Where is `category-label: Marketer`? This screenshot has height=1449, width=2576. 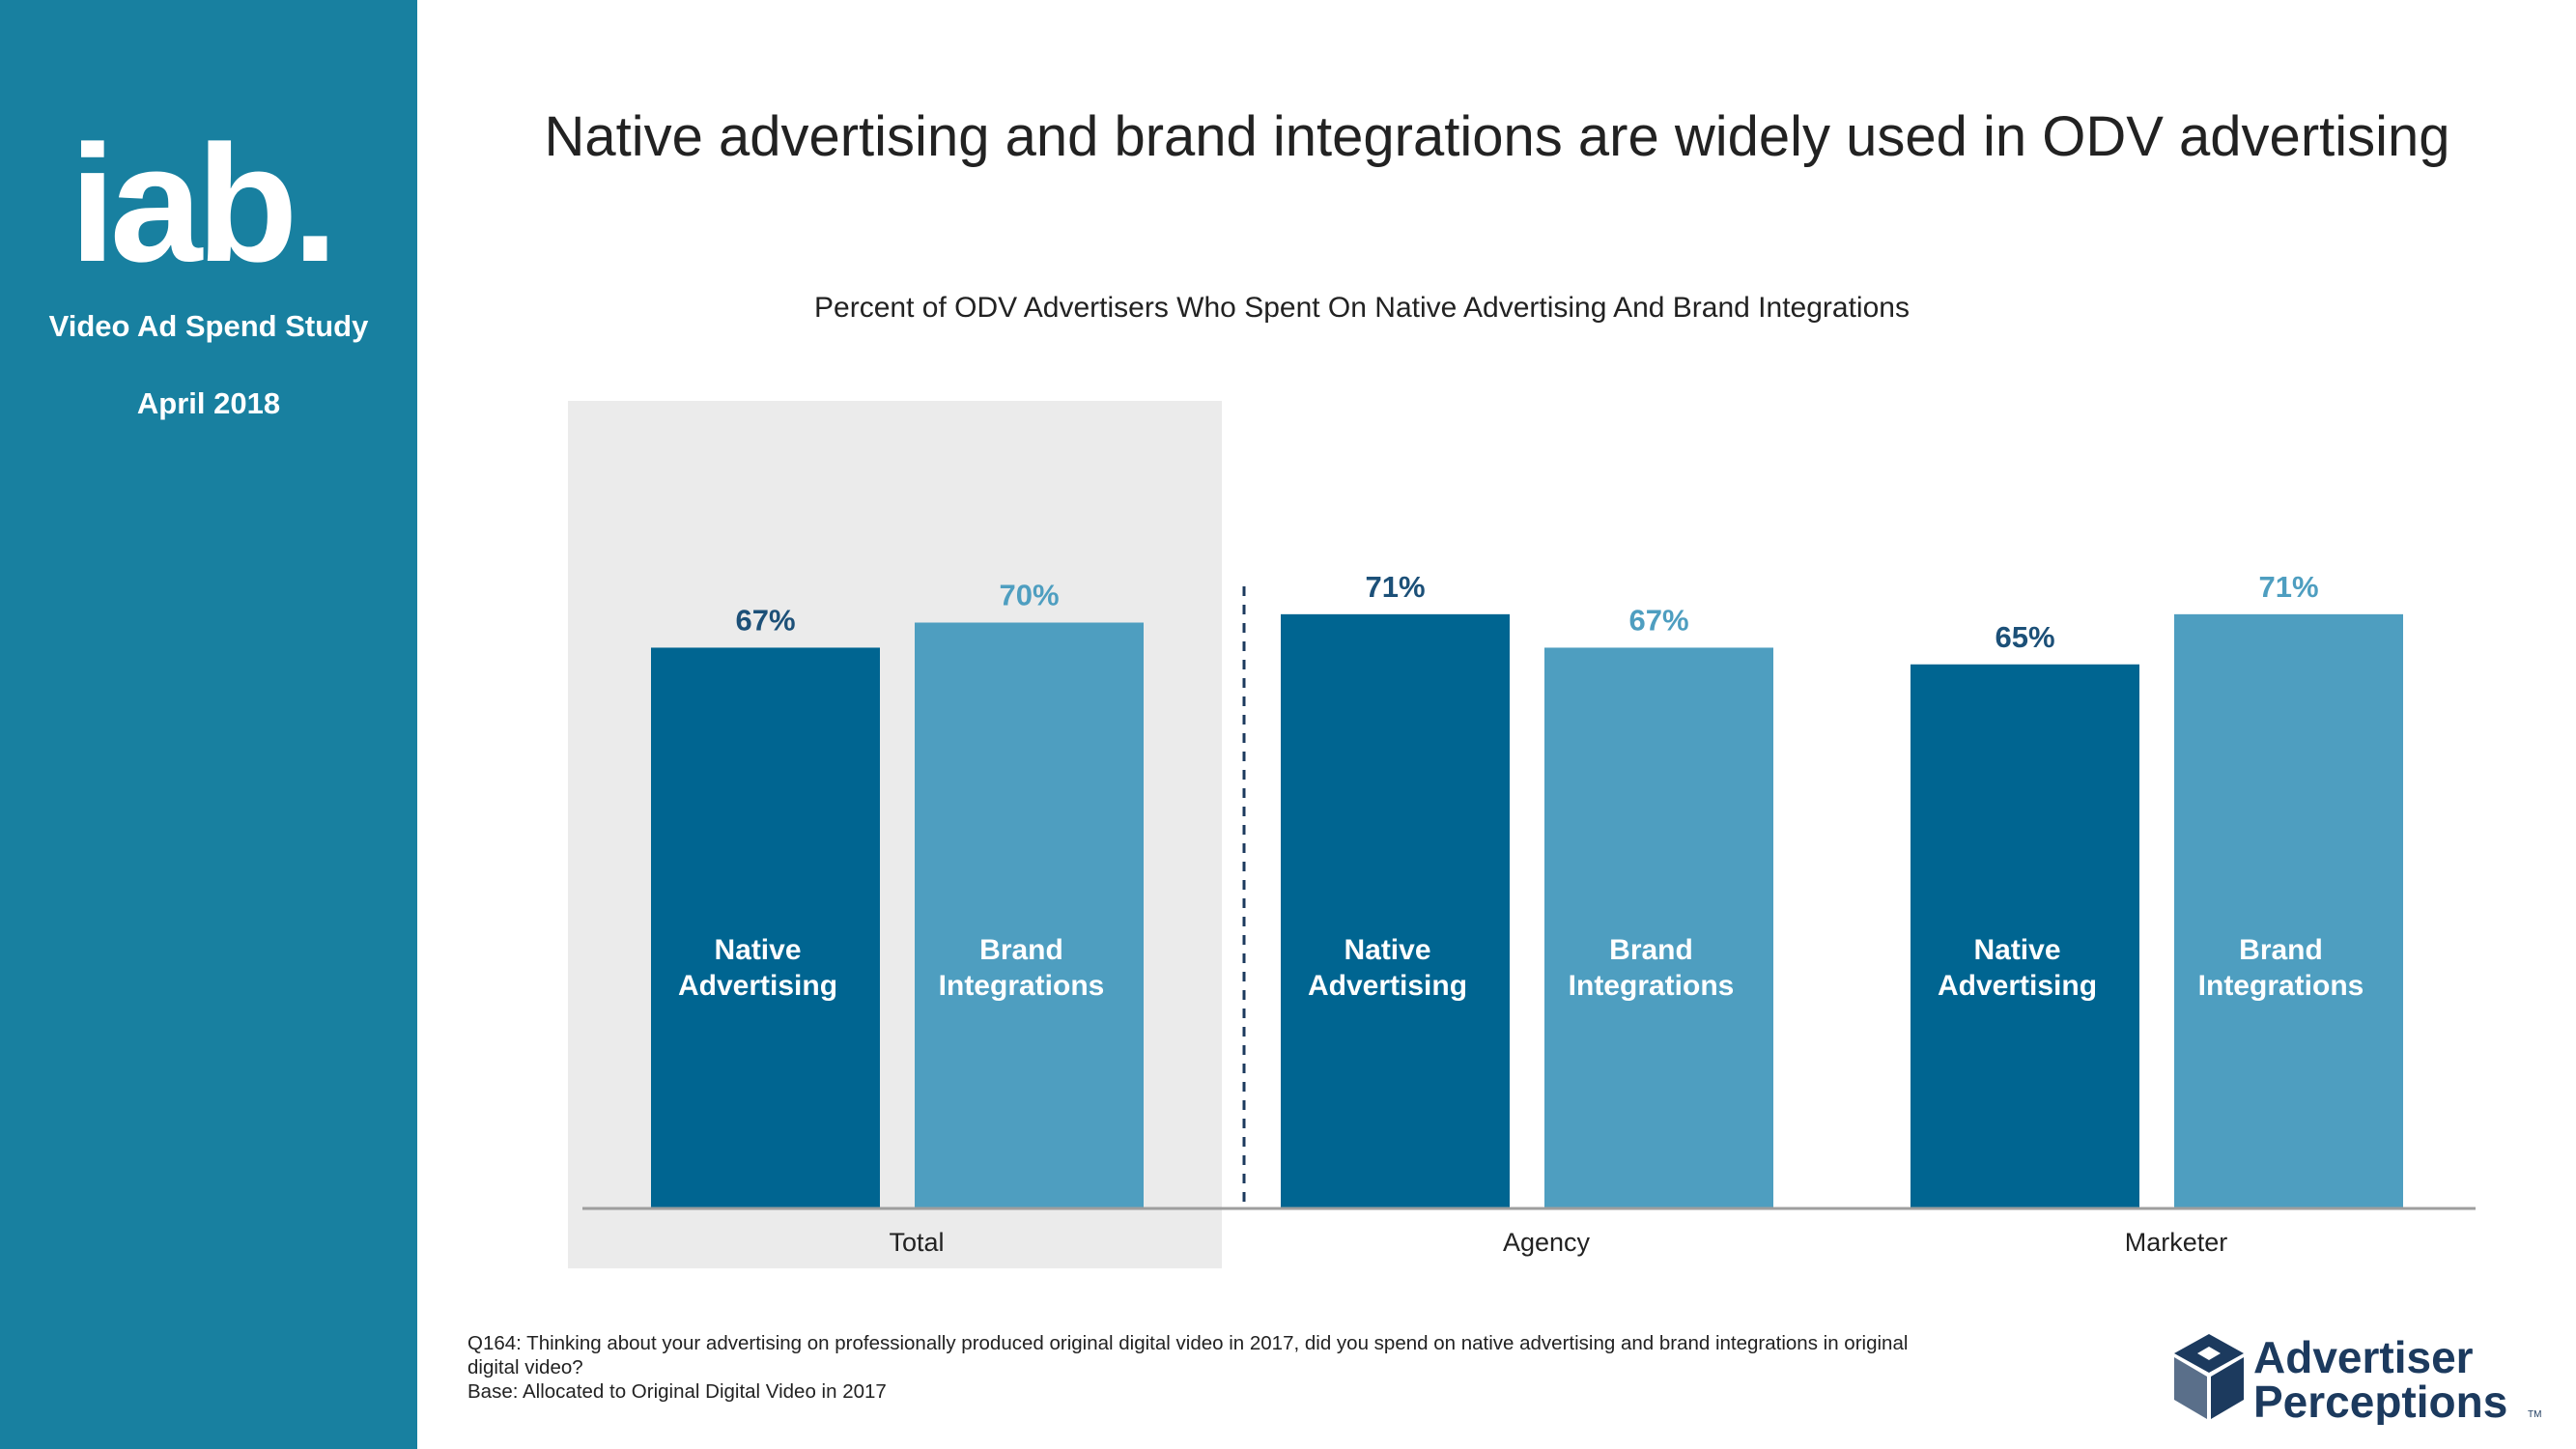 category-label: Marketer is located at coordinates (2176, 1242).